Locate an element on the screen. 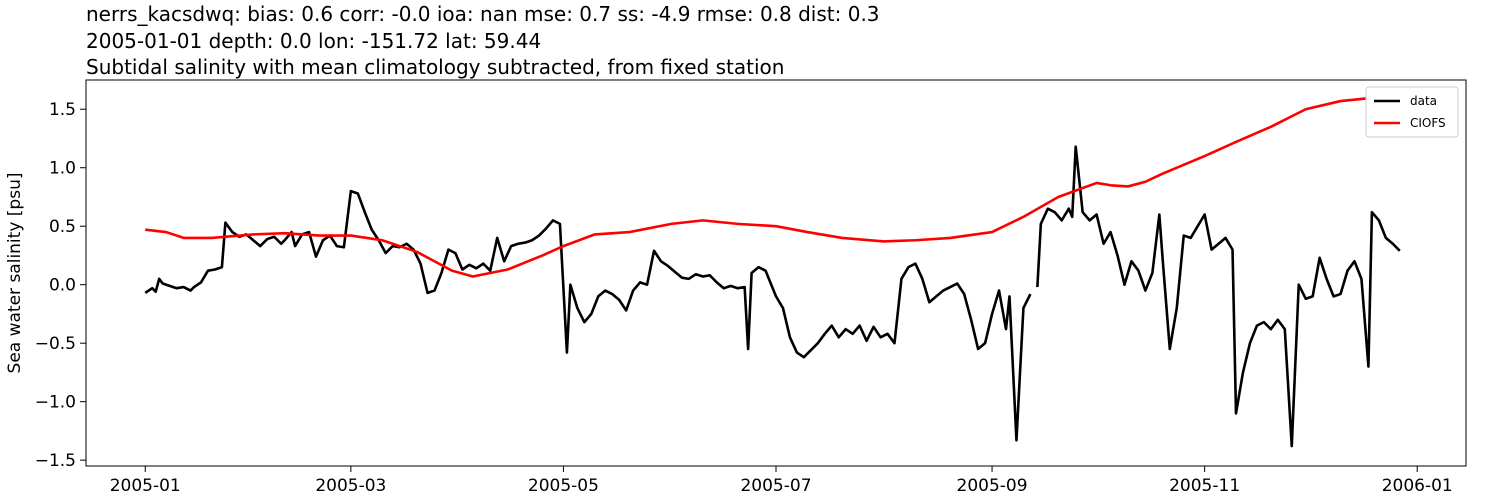 This screenshot has width=1500, height=500. legend-box is located at coordinates (1412, 112).